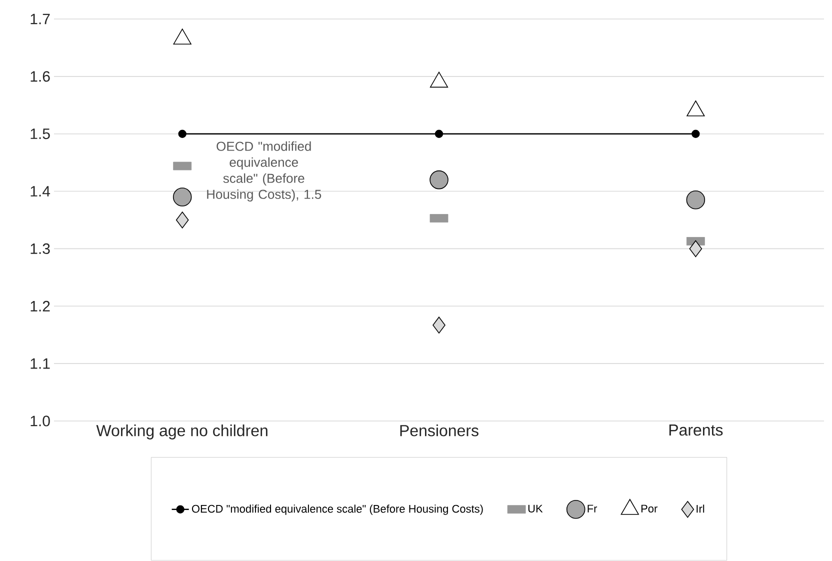 This screenshot has width=832, height=561. I want to click on y-tick-label: 1.3, so click(40, 249).